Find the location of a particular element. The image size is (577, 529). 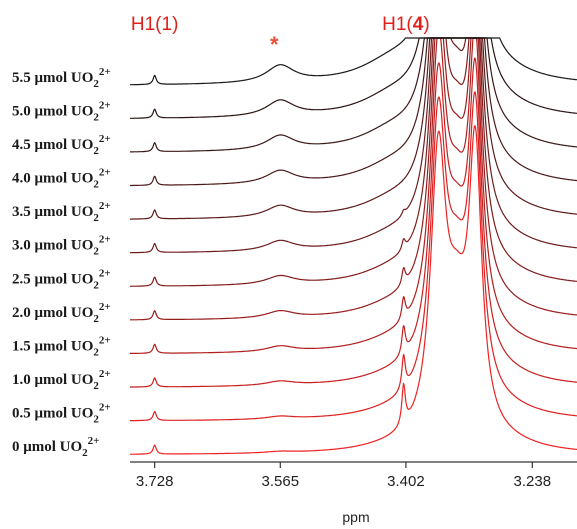

x-tick-label: 3.565 is located at coordinates (281, 481).